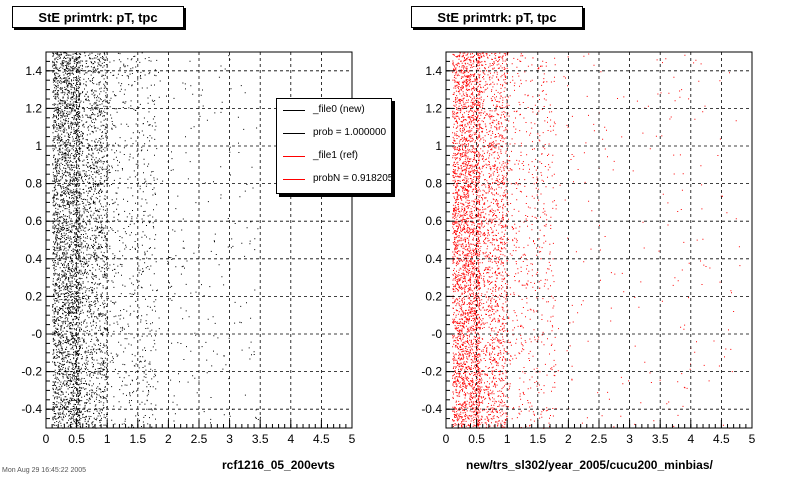  What do you see at coordinates (278, 465) in the screenshot?
I see `left-x-axis-label: rcf1216_05_200evts` at bounding box center [278, 465].